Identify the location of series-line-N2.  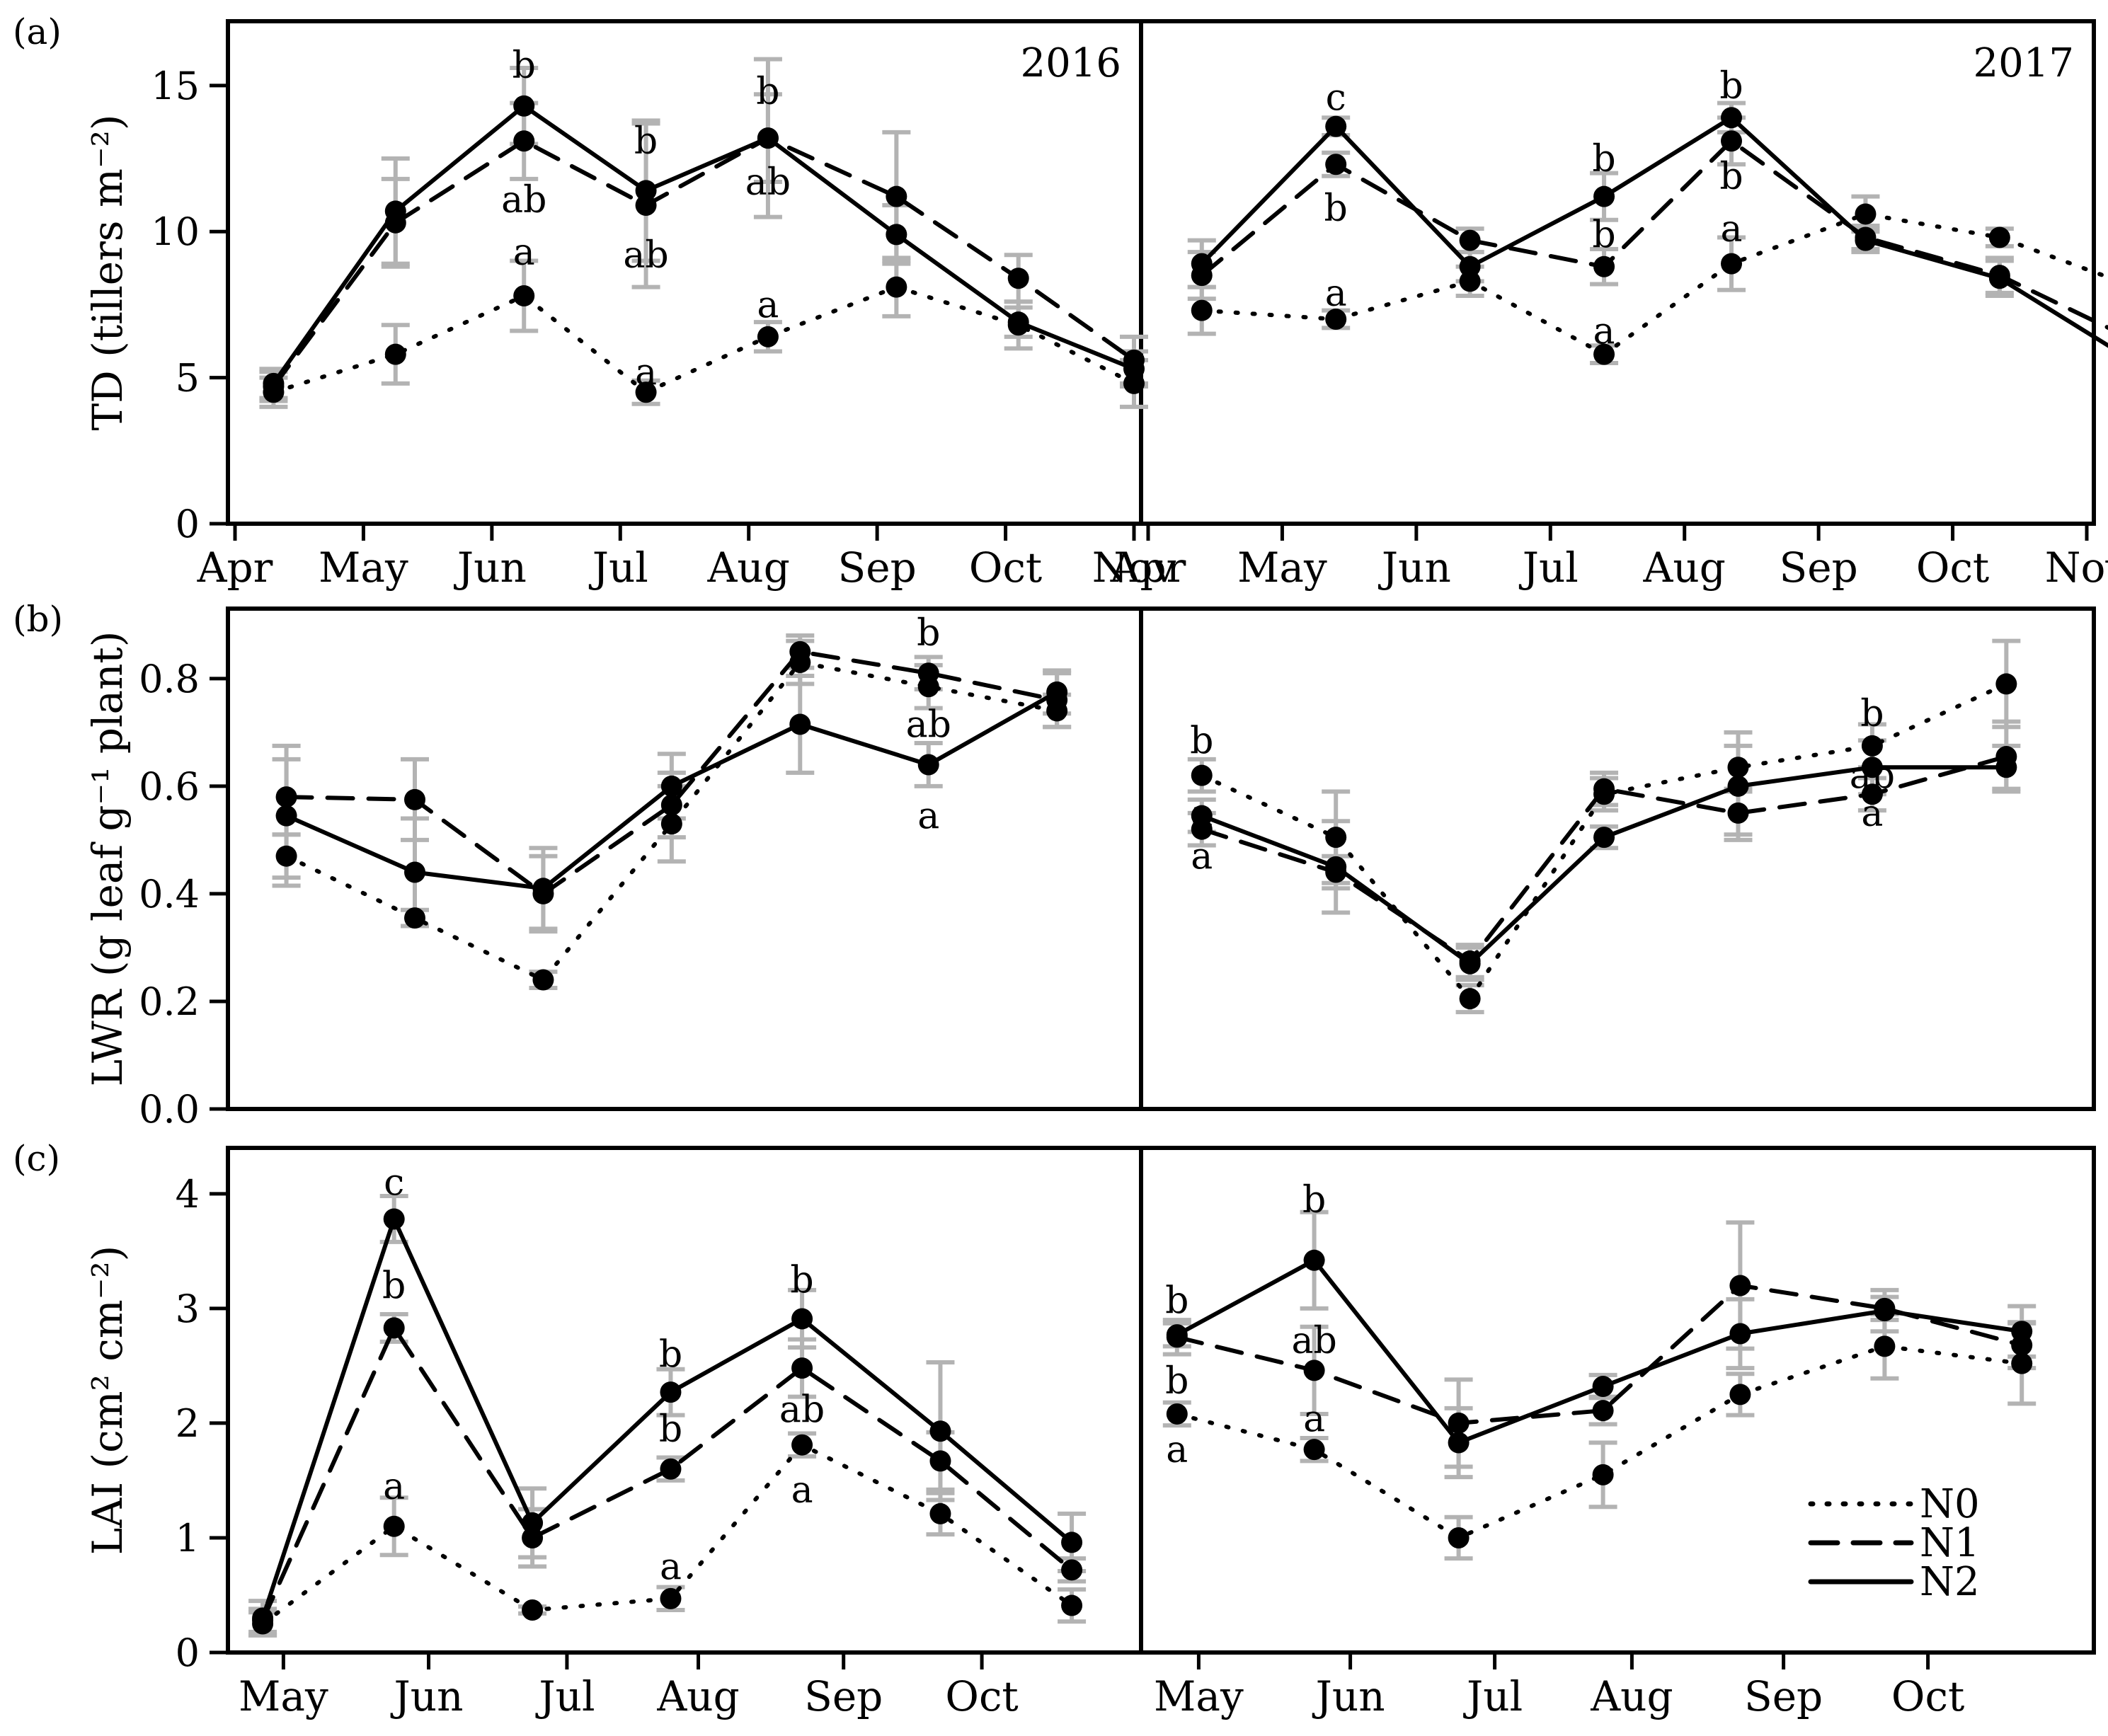
(1653, 231).